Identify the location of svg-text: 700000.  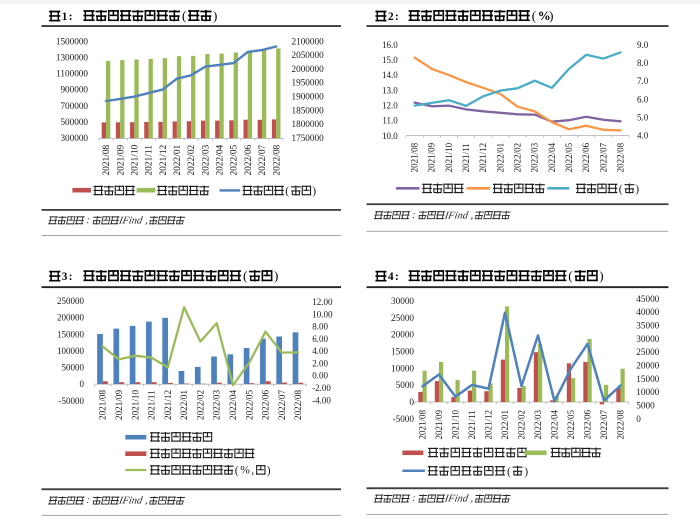
(74, 106).